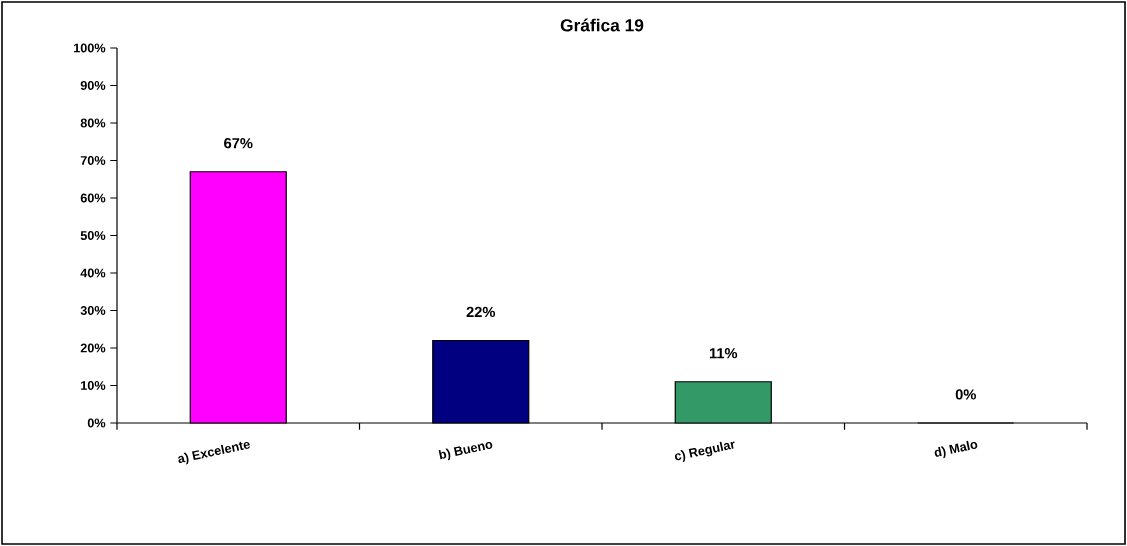 This screenshot has width=1127, height=546. Describe the element at coordinates (93, 198) in the screenshot. I see `y-tick-label: 60%` at that location.